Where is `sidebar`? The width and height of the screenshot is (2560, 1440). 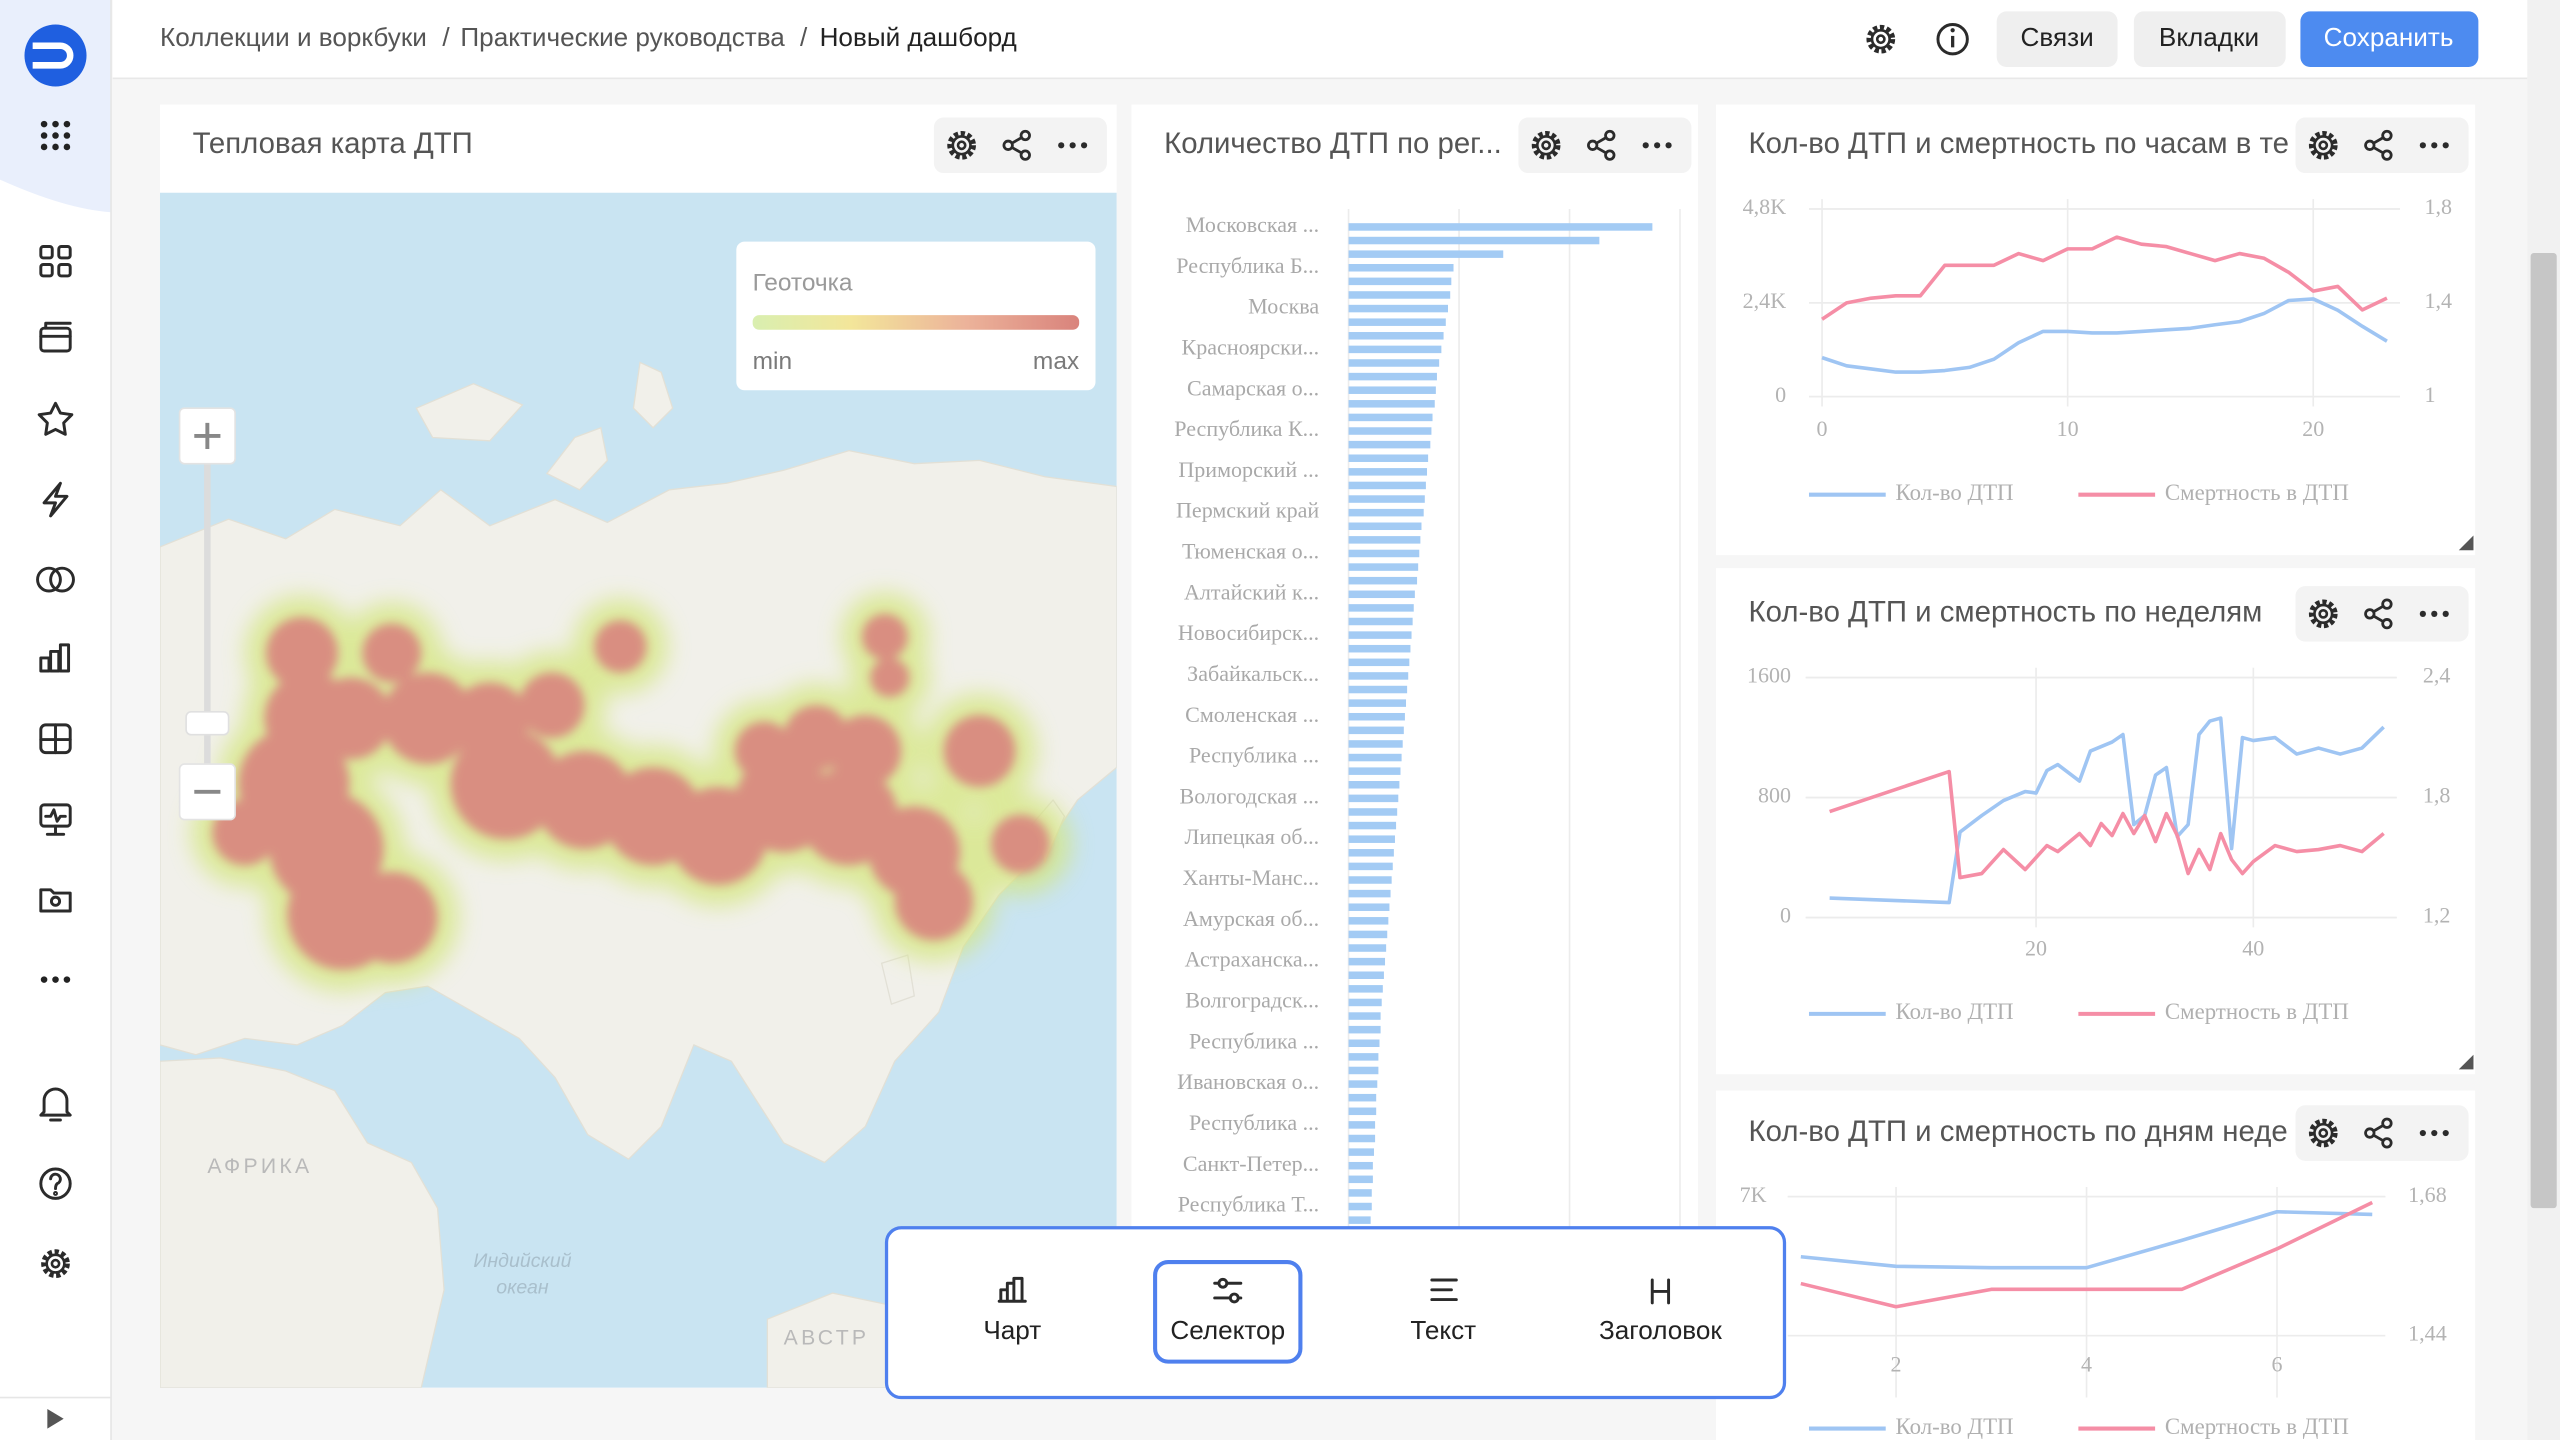
sidebar is located at coordinates (56, 720).